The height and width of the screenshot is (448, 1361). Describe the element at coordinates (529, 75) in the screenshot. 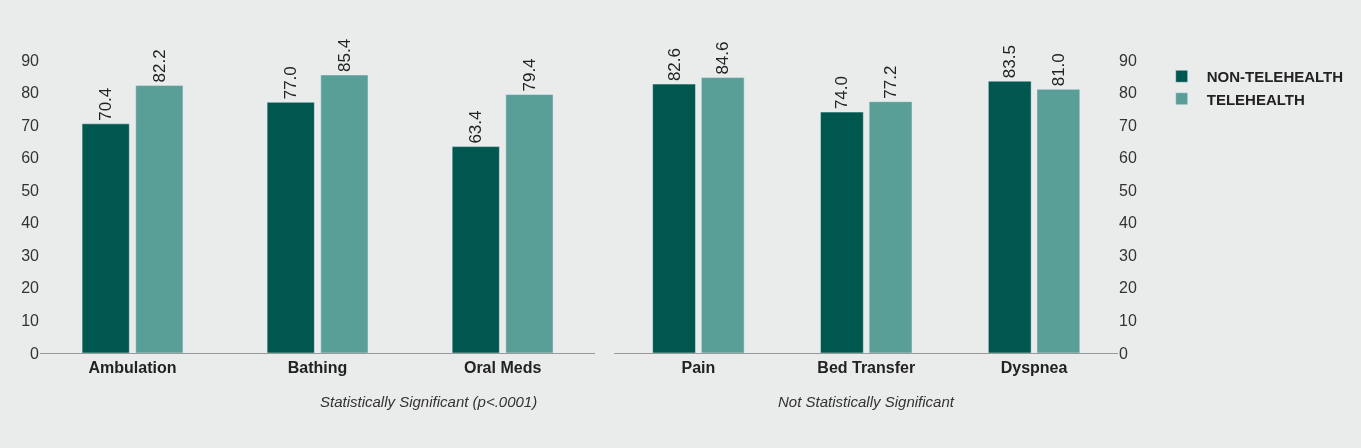

I see `data-label: 79.4` at that location.